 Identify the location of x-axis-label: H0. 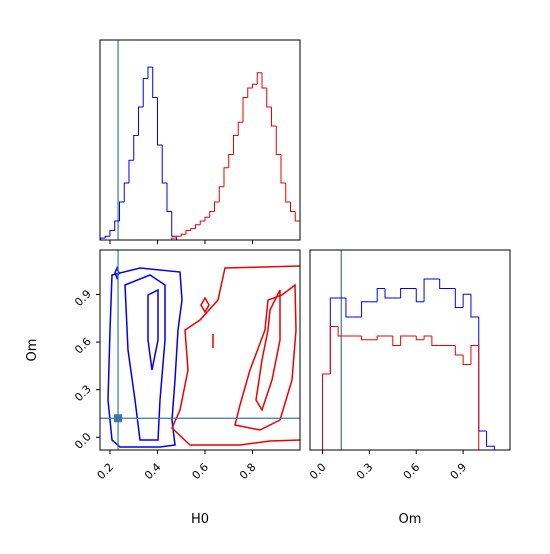
(200, 519).